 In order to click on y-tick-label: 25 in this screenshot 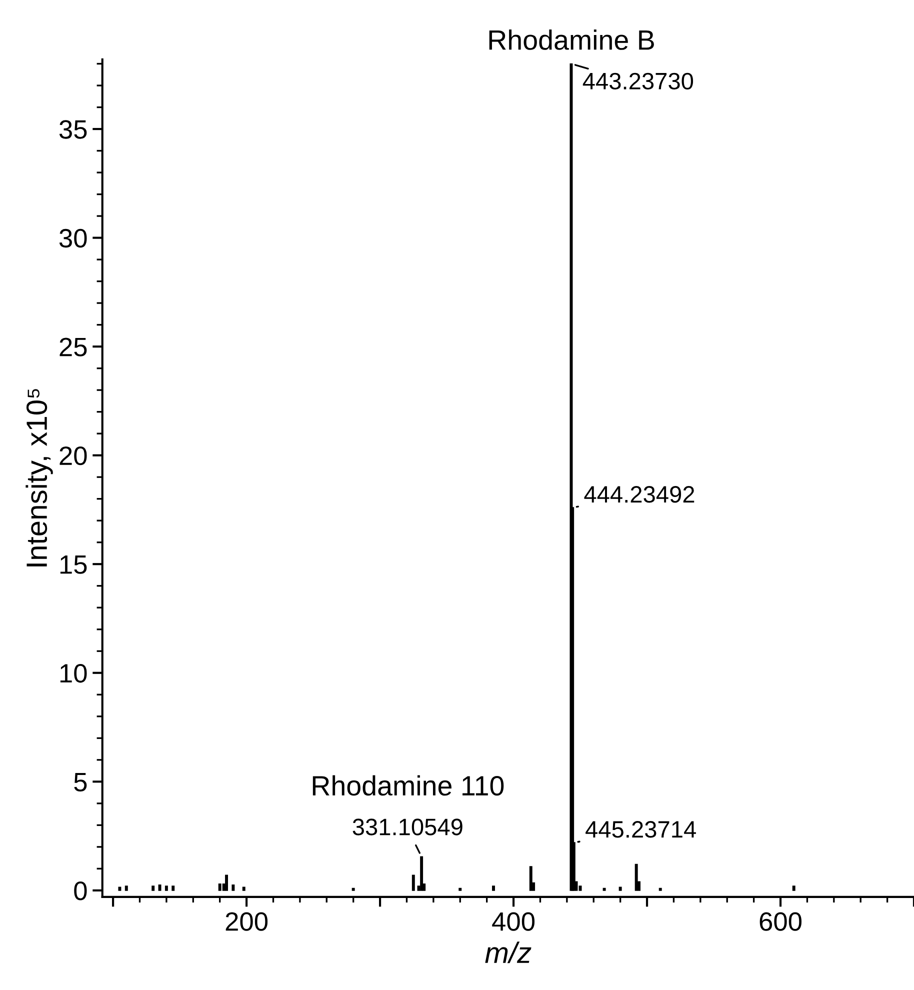, I will do `click(73, 347)`.